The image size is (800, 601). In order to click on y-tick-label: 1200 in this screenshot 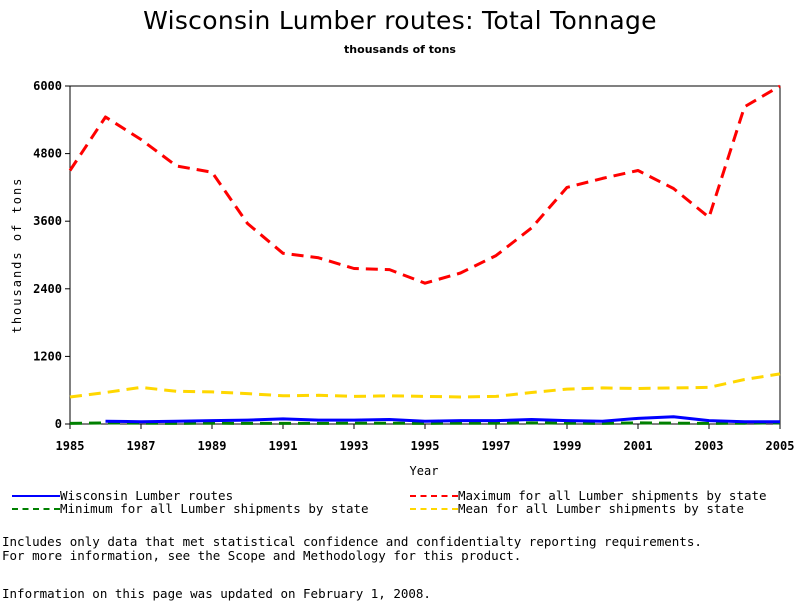, I will do `click(47, 356)`.